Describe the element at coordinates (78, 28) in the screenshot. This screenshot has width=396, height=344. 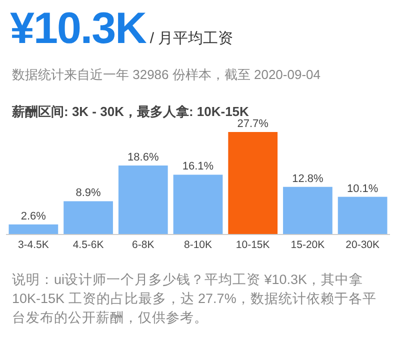
I see `chart-title: ¥10.3K` at that location.